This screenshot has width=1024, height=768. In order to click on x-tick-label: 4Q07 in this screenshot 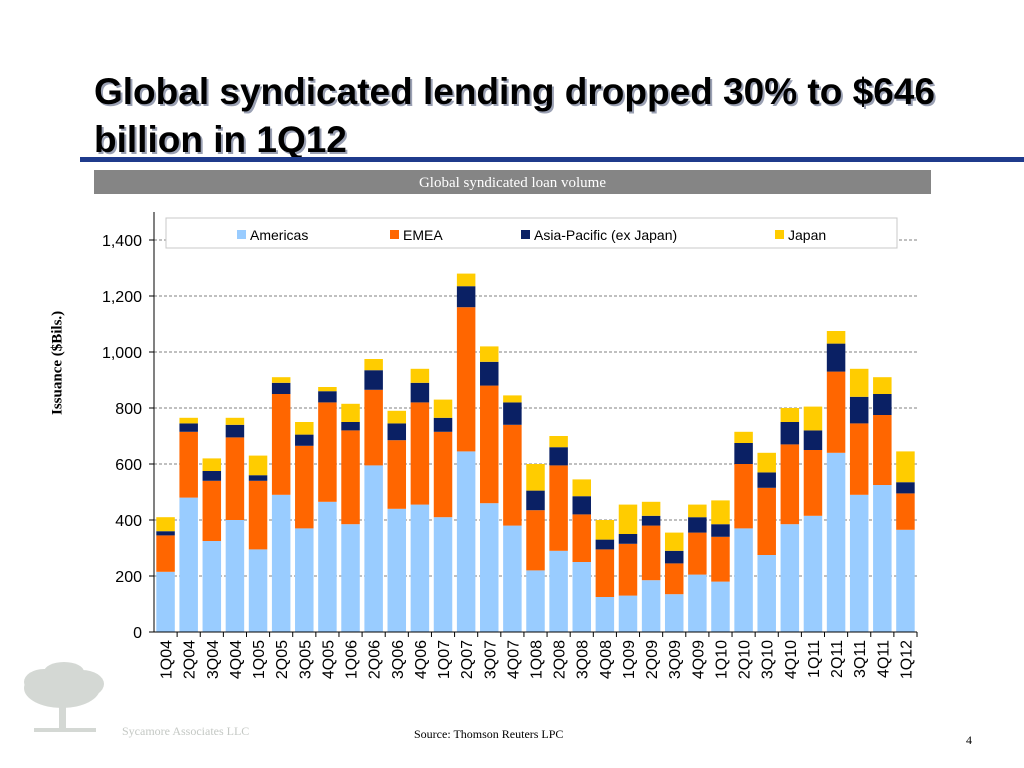, I will do `click(513, 659)`.